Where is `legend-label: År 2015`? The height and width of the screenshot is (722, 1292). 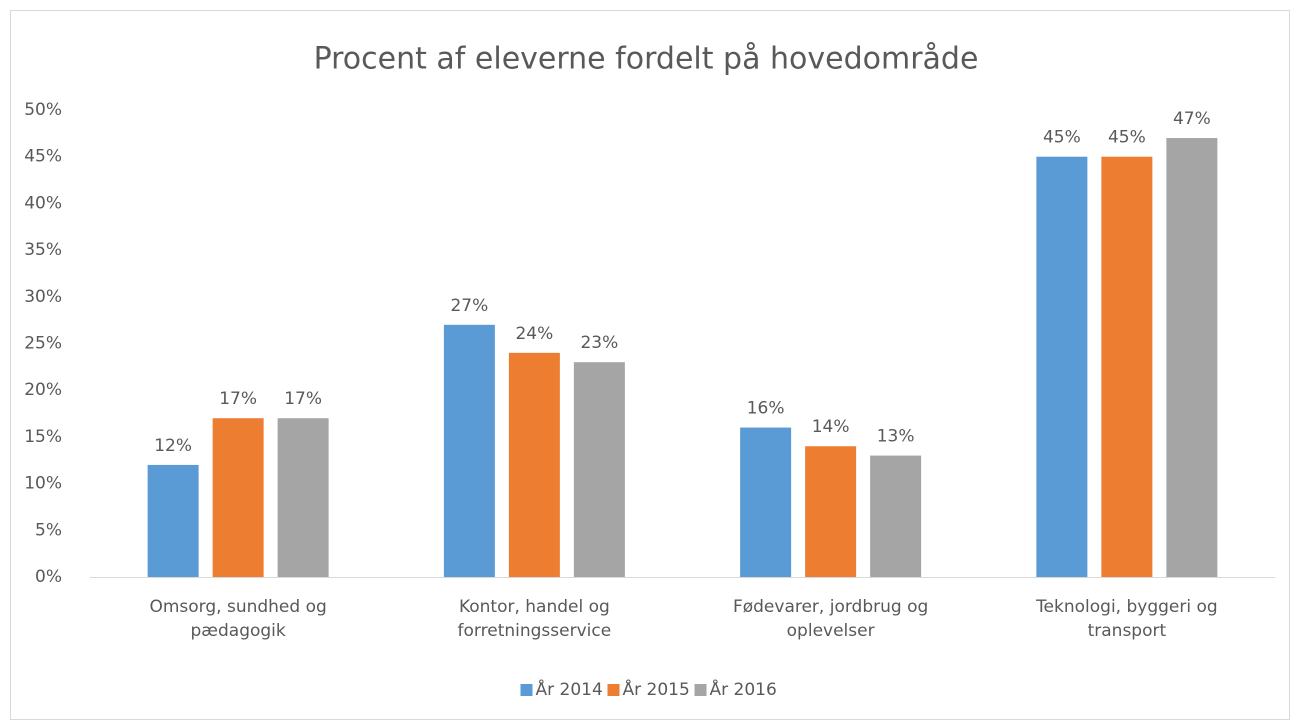
legend-label: År 2015 is located at coordinates (656, 689).